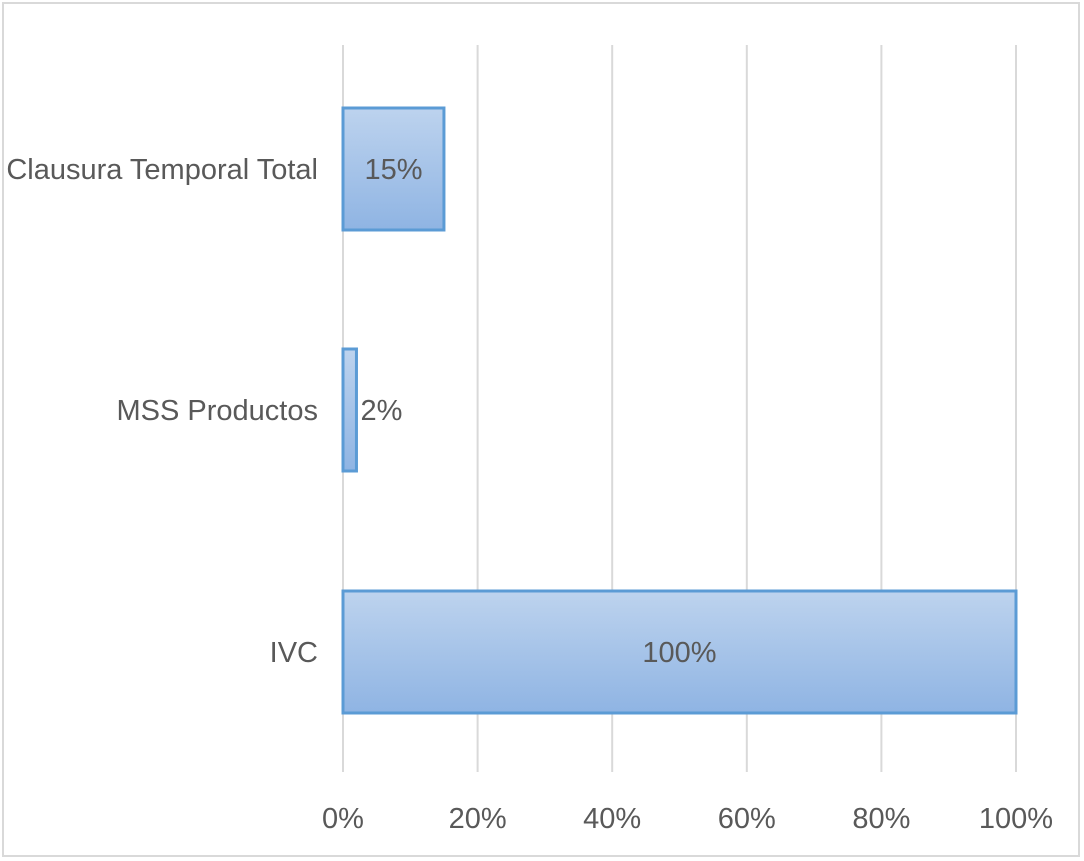 The width and height of the screenshot is (1084, 861). I want to click on x-tick-label: 20%, so click(478, 819).